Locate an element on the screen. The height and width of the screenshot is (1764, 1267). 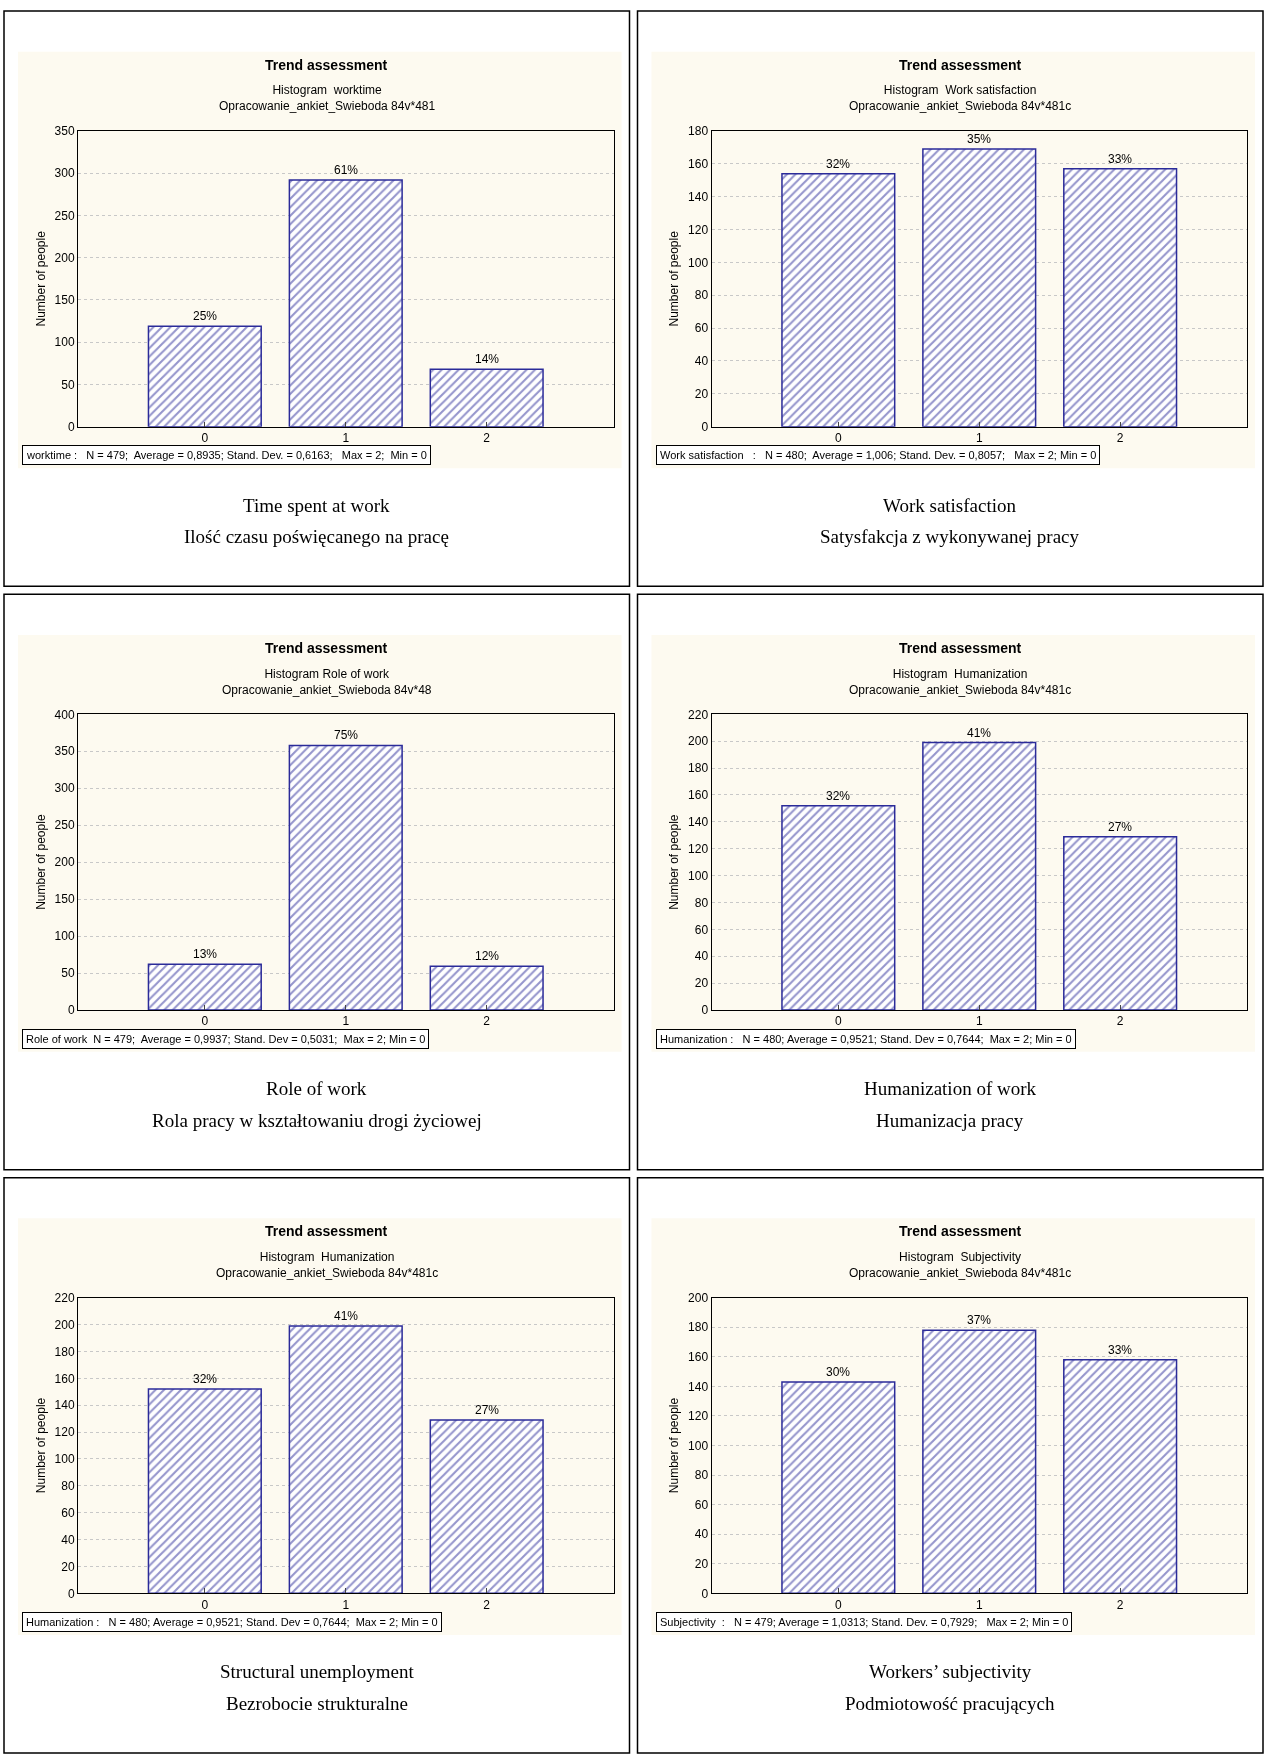
y-tick-label: 150 is located at coordinates (64, 899).